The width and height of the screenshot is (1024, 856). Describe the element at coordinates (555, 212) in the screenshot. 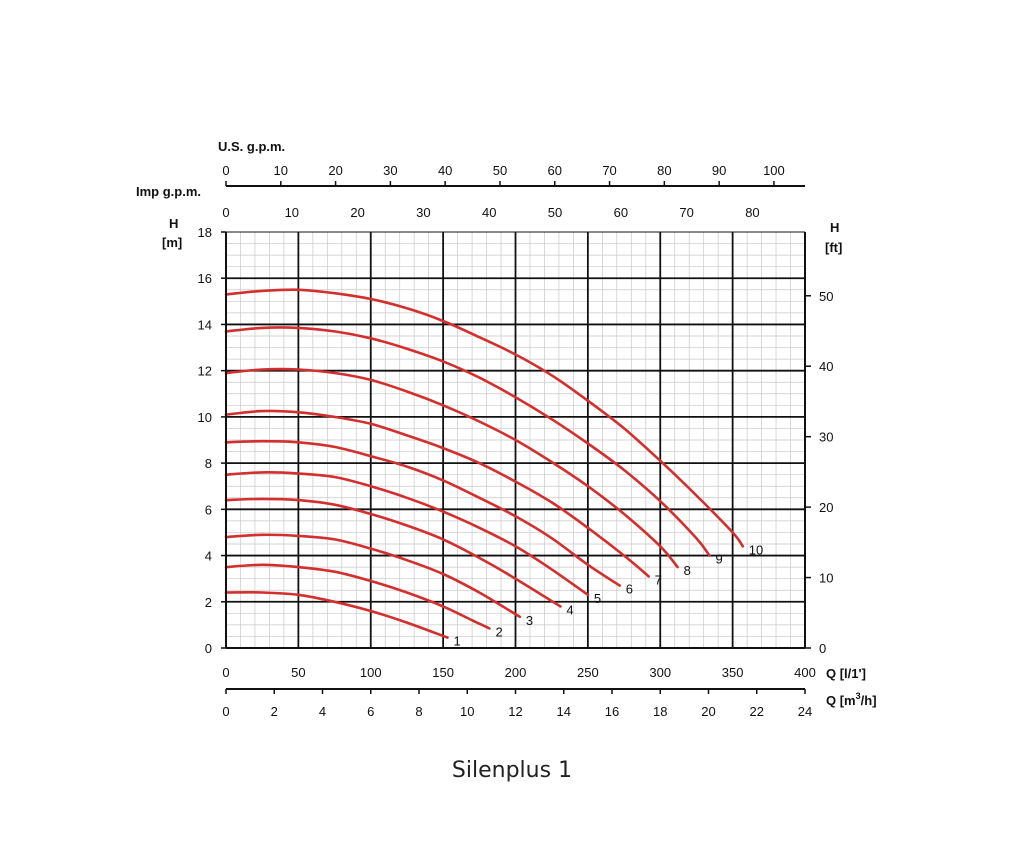

I see `imp-gpm-tick-label: 50` at that location.